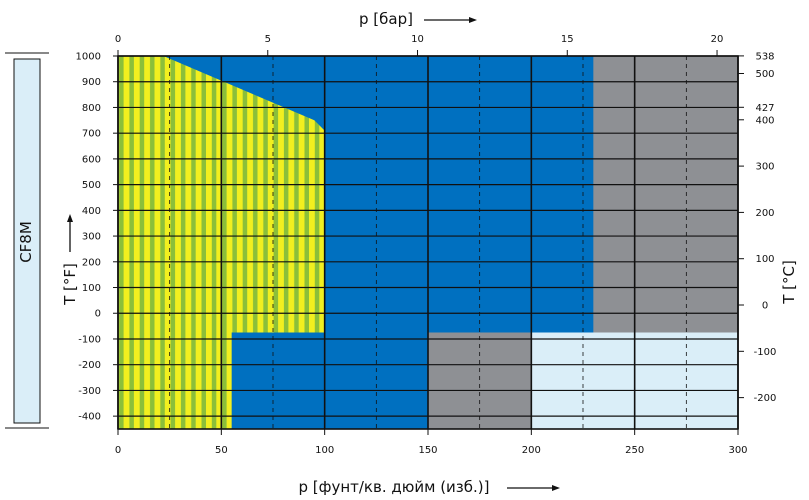 Image resolution: width=809 pixels, height=500 pixels. Describe the element at coordinates (764, 213) in the screenshot. I see `right-tick-label-5: 200` at that location.